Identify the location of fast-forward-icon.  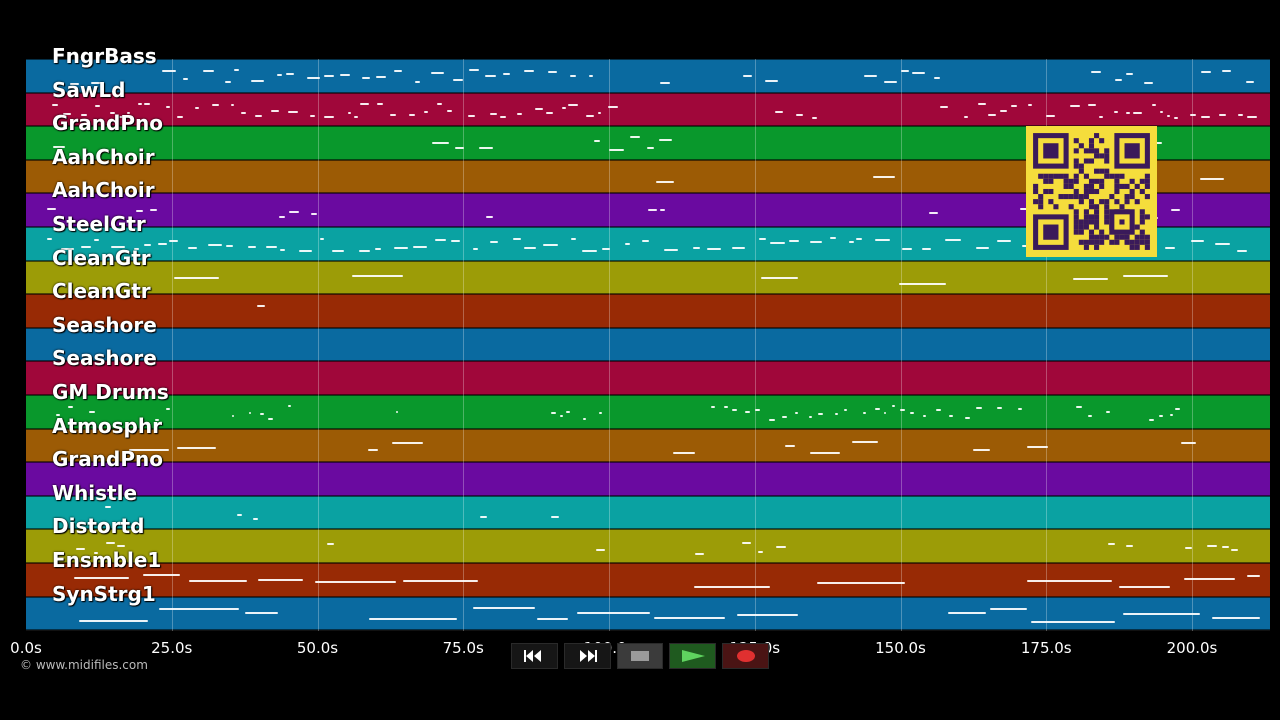
(589, 656).